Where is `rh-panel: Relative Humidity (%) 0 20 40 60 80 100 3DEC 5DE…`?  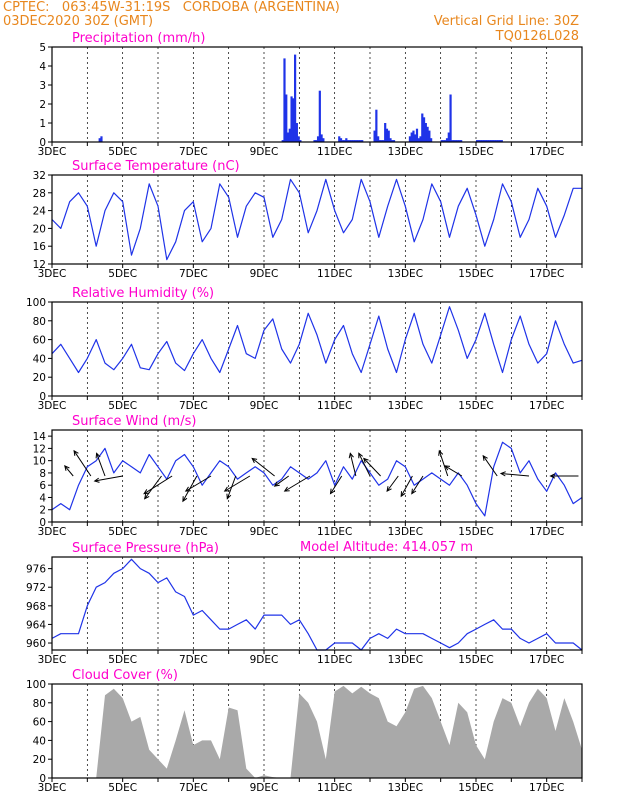
rh-panel: Relative Humidity (%) 0 20 40 60 80 100 3DEC 5DE… is located at coordinates (304, 349).